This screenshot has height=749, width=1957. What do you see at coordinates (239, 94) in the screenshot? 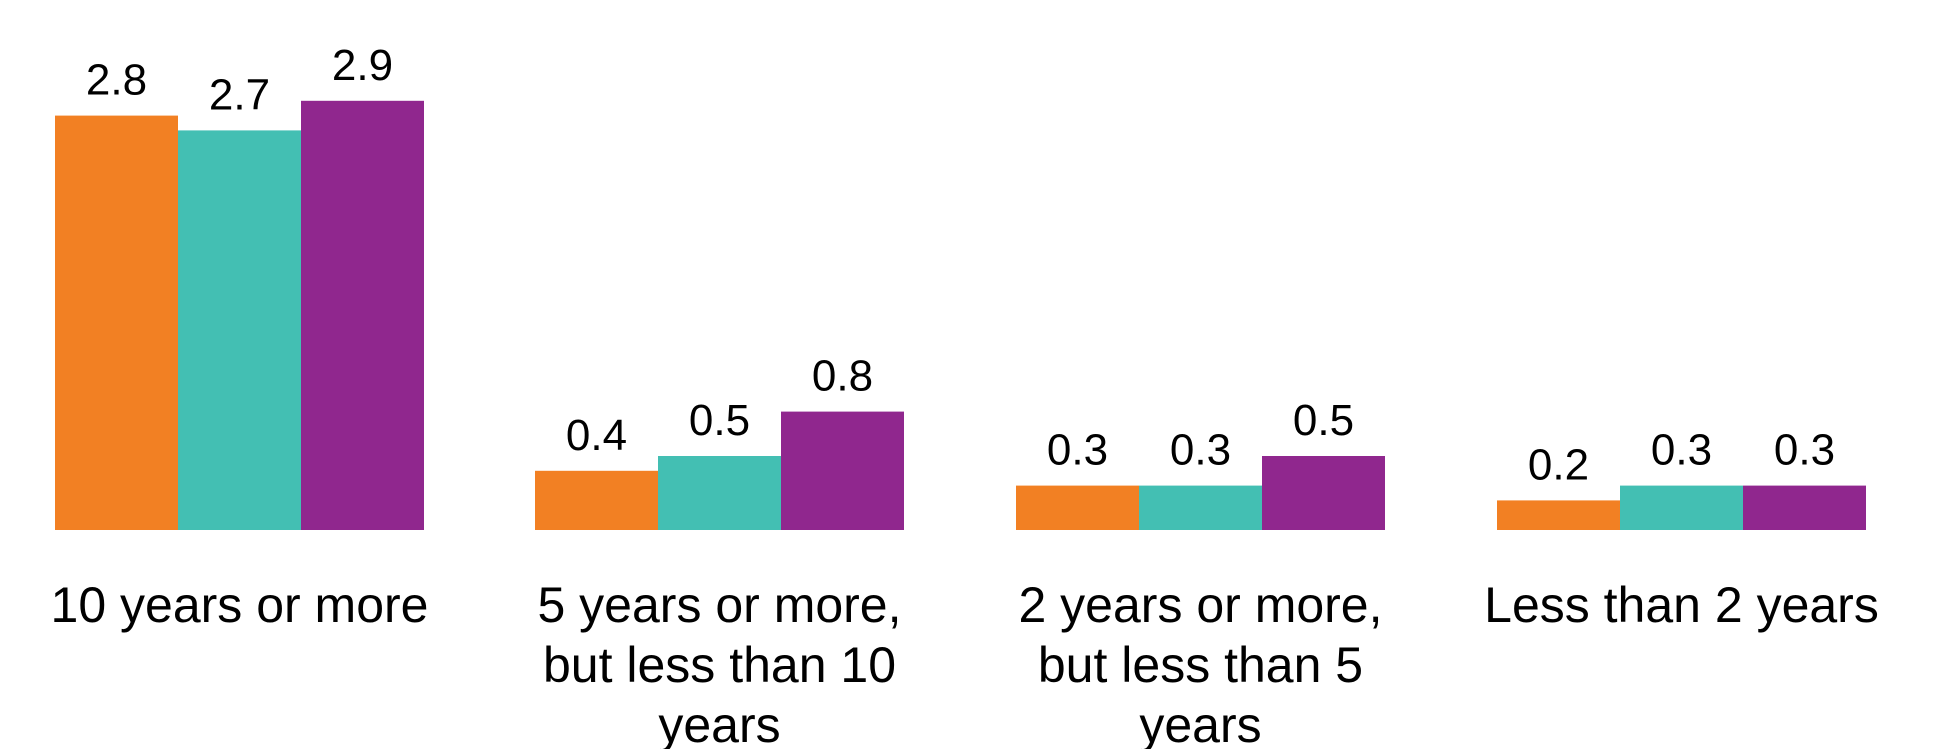
I see `data-label-series-2-category-1: 2.7` at bounding box center [239, 94].